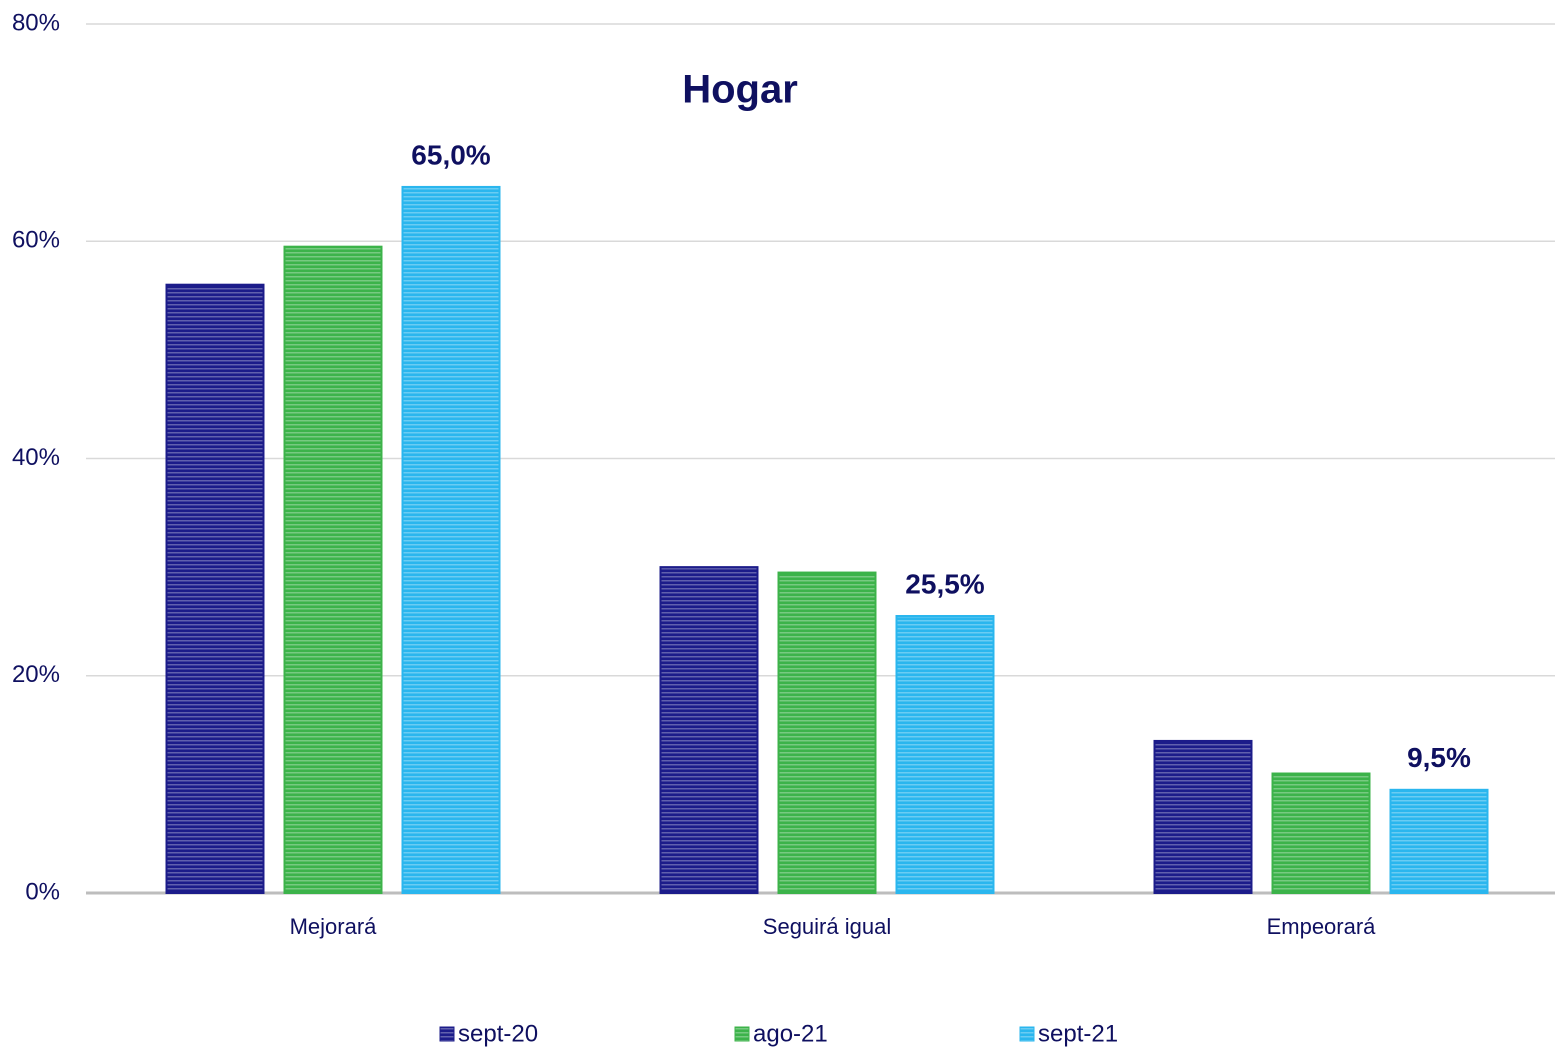 This screenshot has width=1555, height=1055. I want to click on legend-label: sept-20, so click(498, 1033).